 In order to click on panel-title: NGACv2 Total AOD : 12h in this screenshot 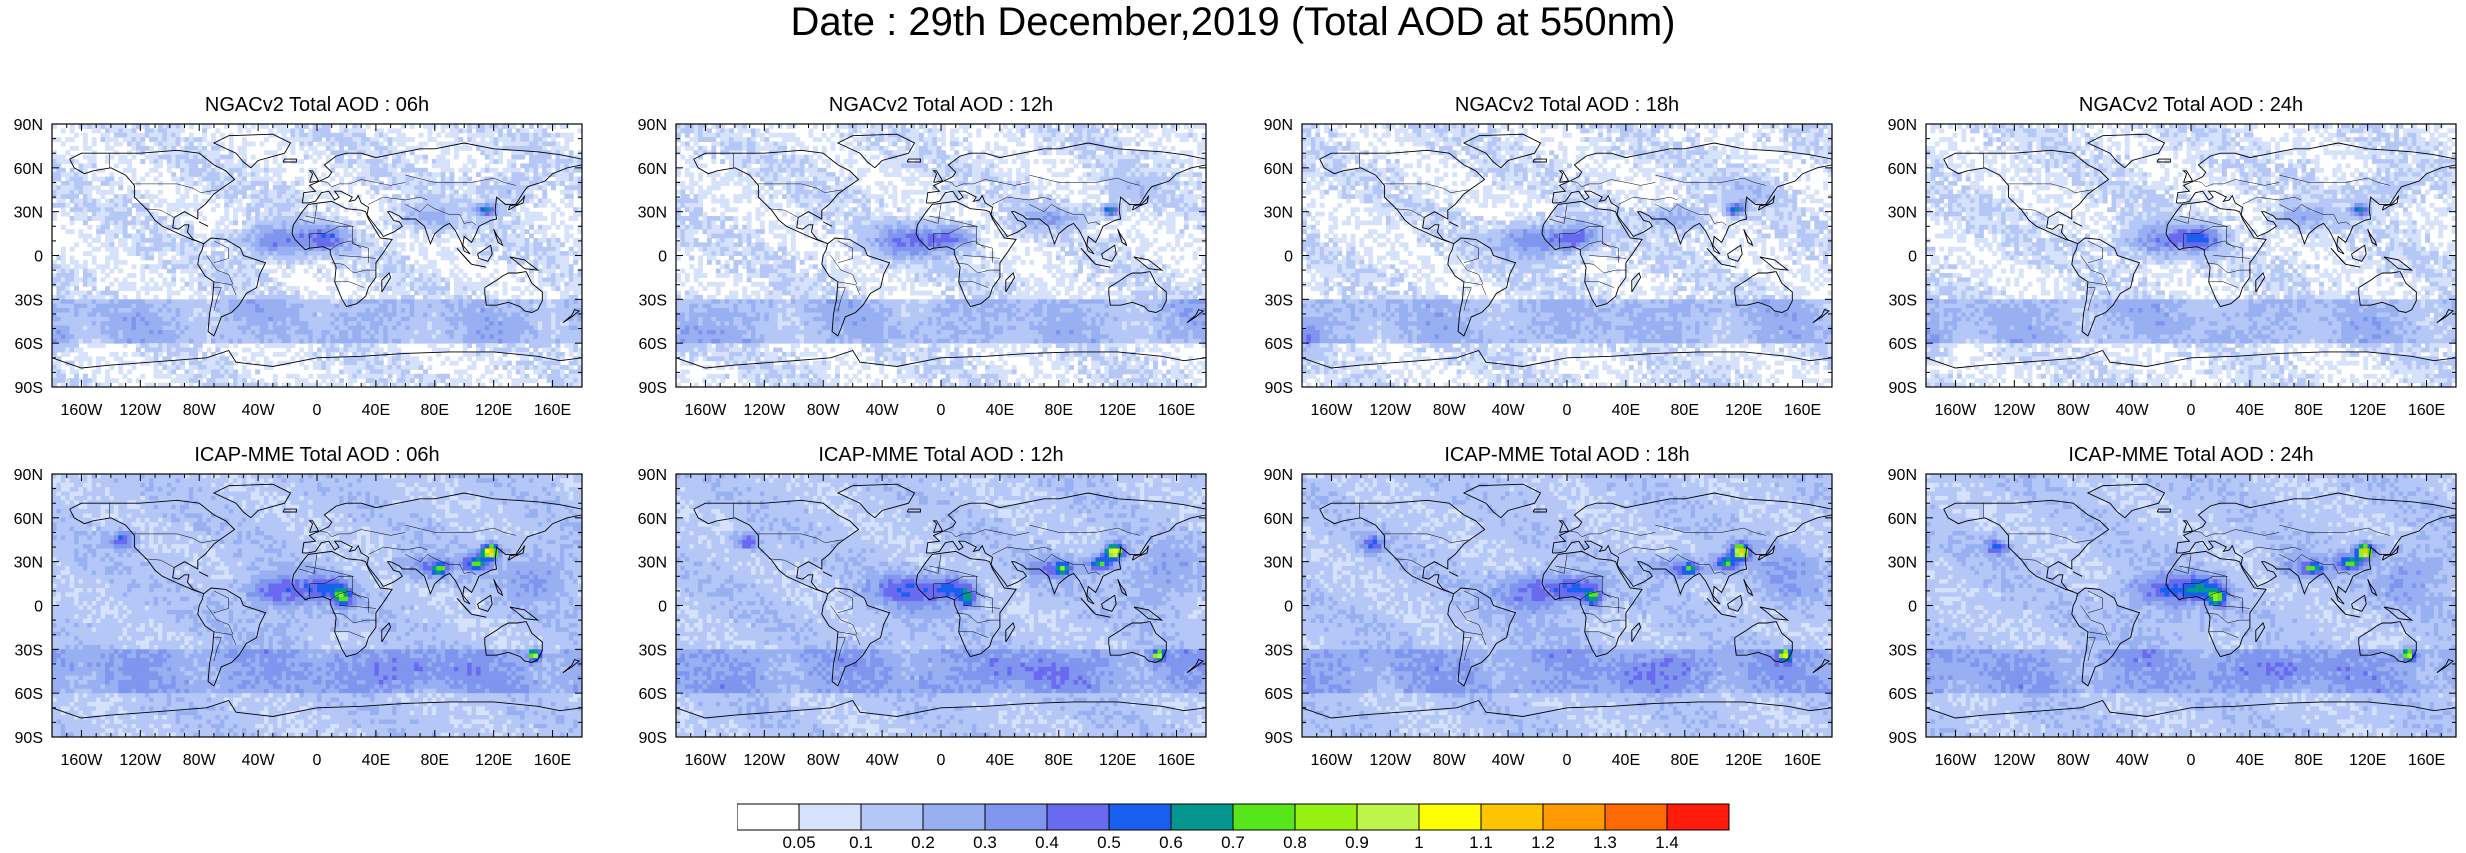, I will do `click(941, 105)`.